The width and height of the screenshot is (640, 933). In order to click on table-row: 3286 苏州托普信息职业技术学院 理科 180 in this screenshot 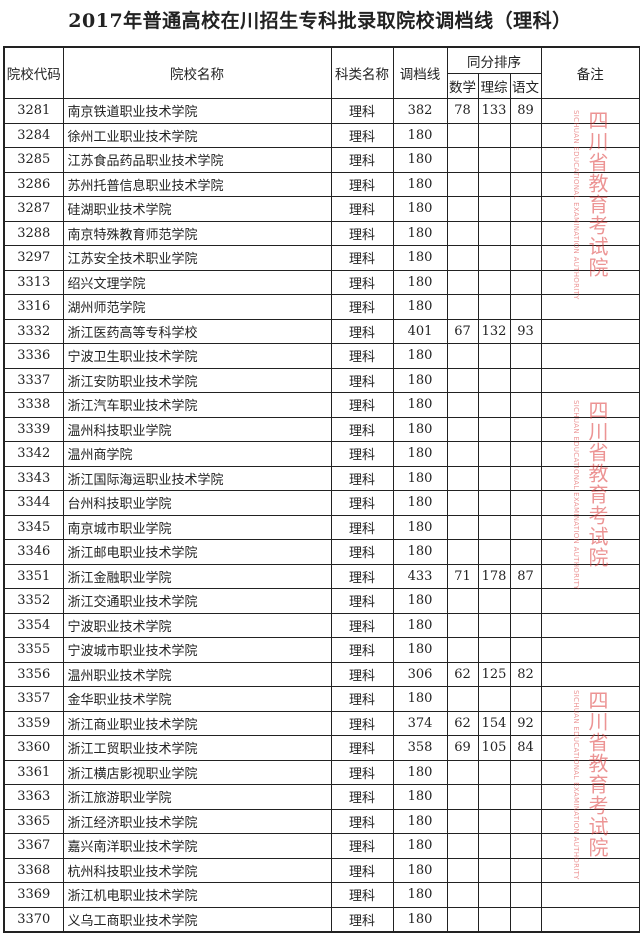, I will do `click(321, 184)`.